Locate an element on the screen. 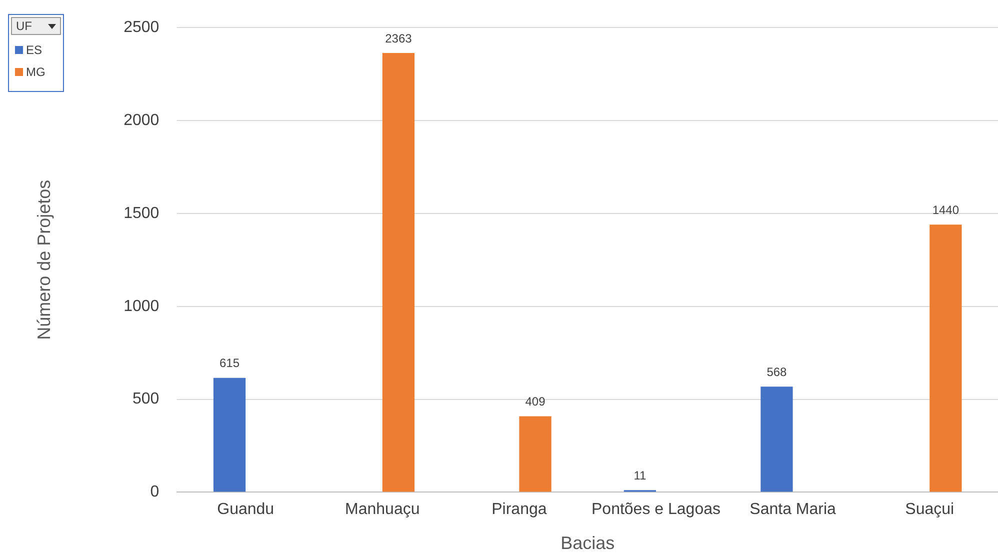 This screenshot has height=559, width=998. legend-label: MG is located at coordinates (36, 72).